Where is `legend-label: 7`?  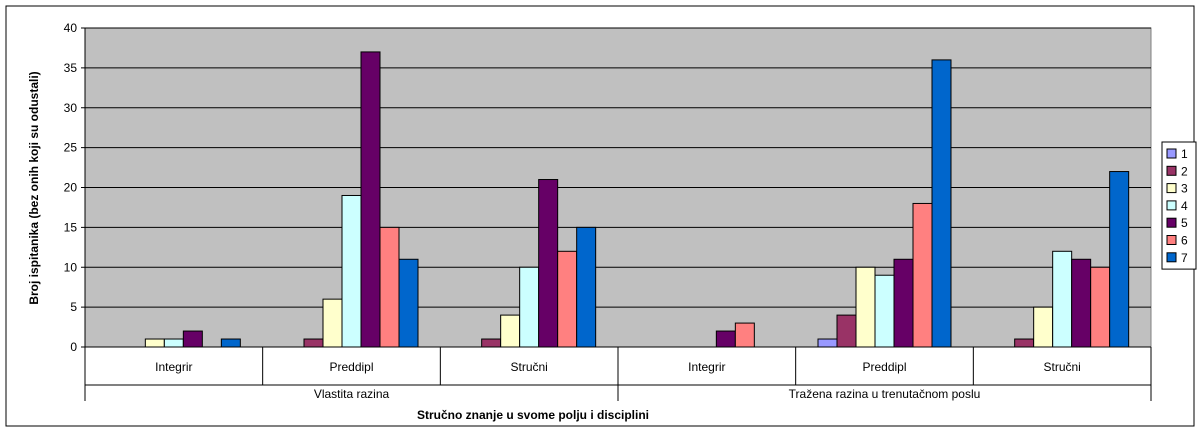
legend-label: 7 is located at coordinates (1184, 258).